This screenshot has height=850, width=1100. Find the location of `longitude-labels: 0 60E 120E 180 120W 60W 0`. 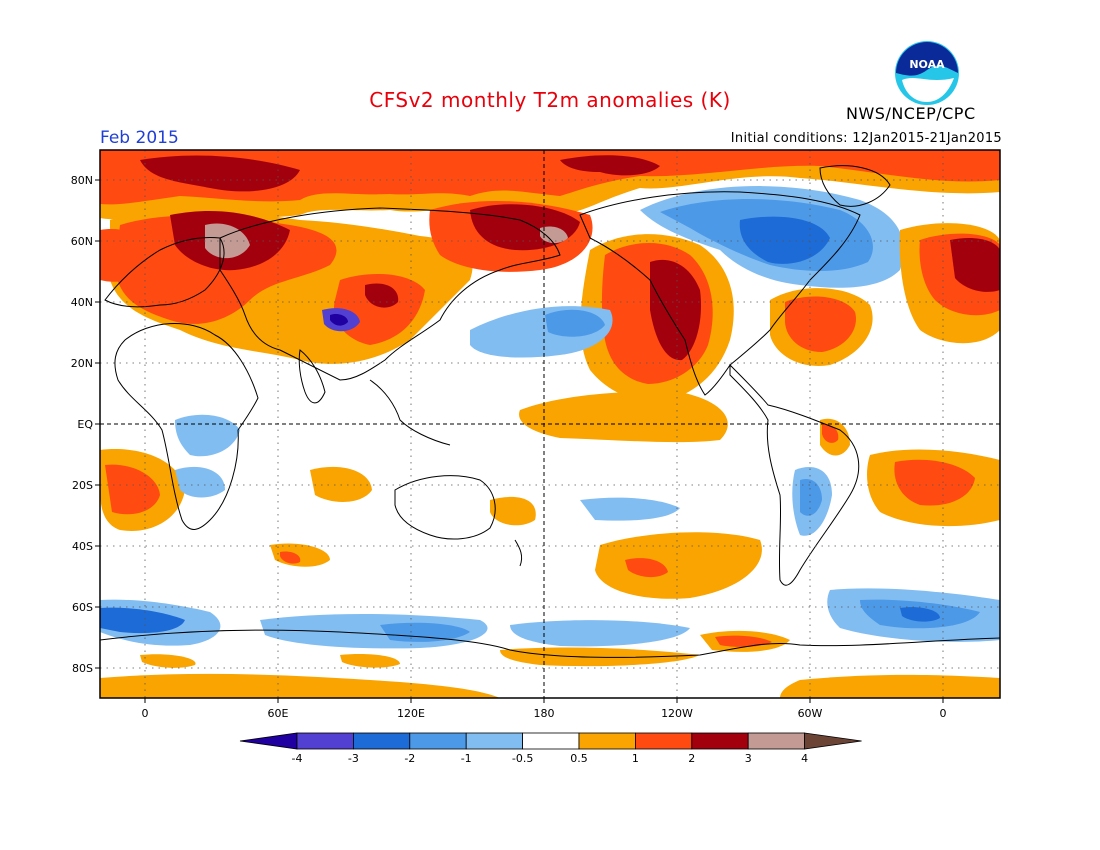

longitude-labels: 0 60E 120E 180 120W 60W 0 is located at coordinates (544, 713).